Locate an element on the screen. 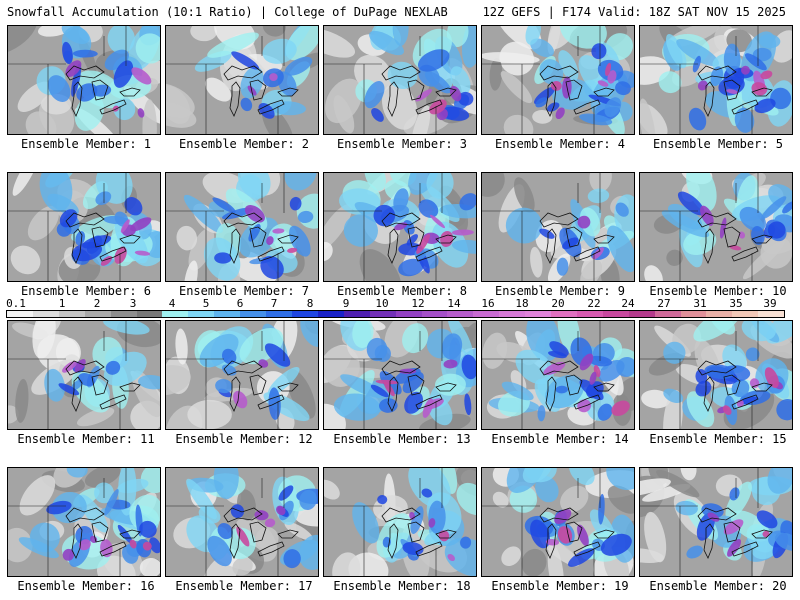  member-label: Ensemble Member: 14 is located at coordinates (560, 439).